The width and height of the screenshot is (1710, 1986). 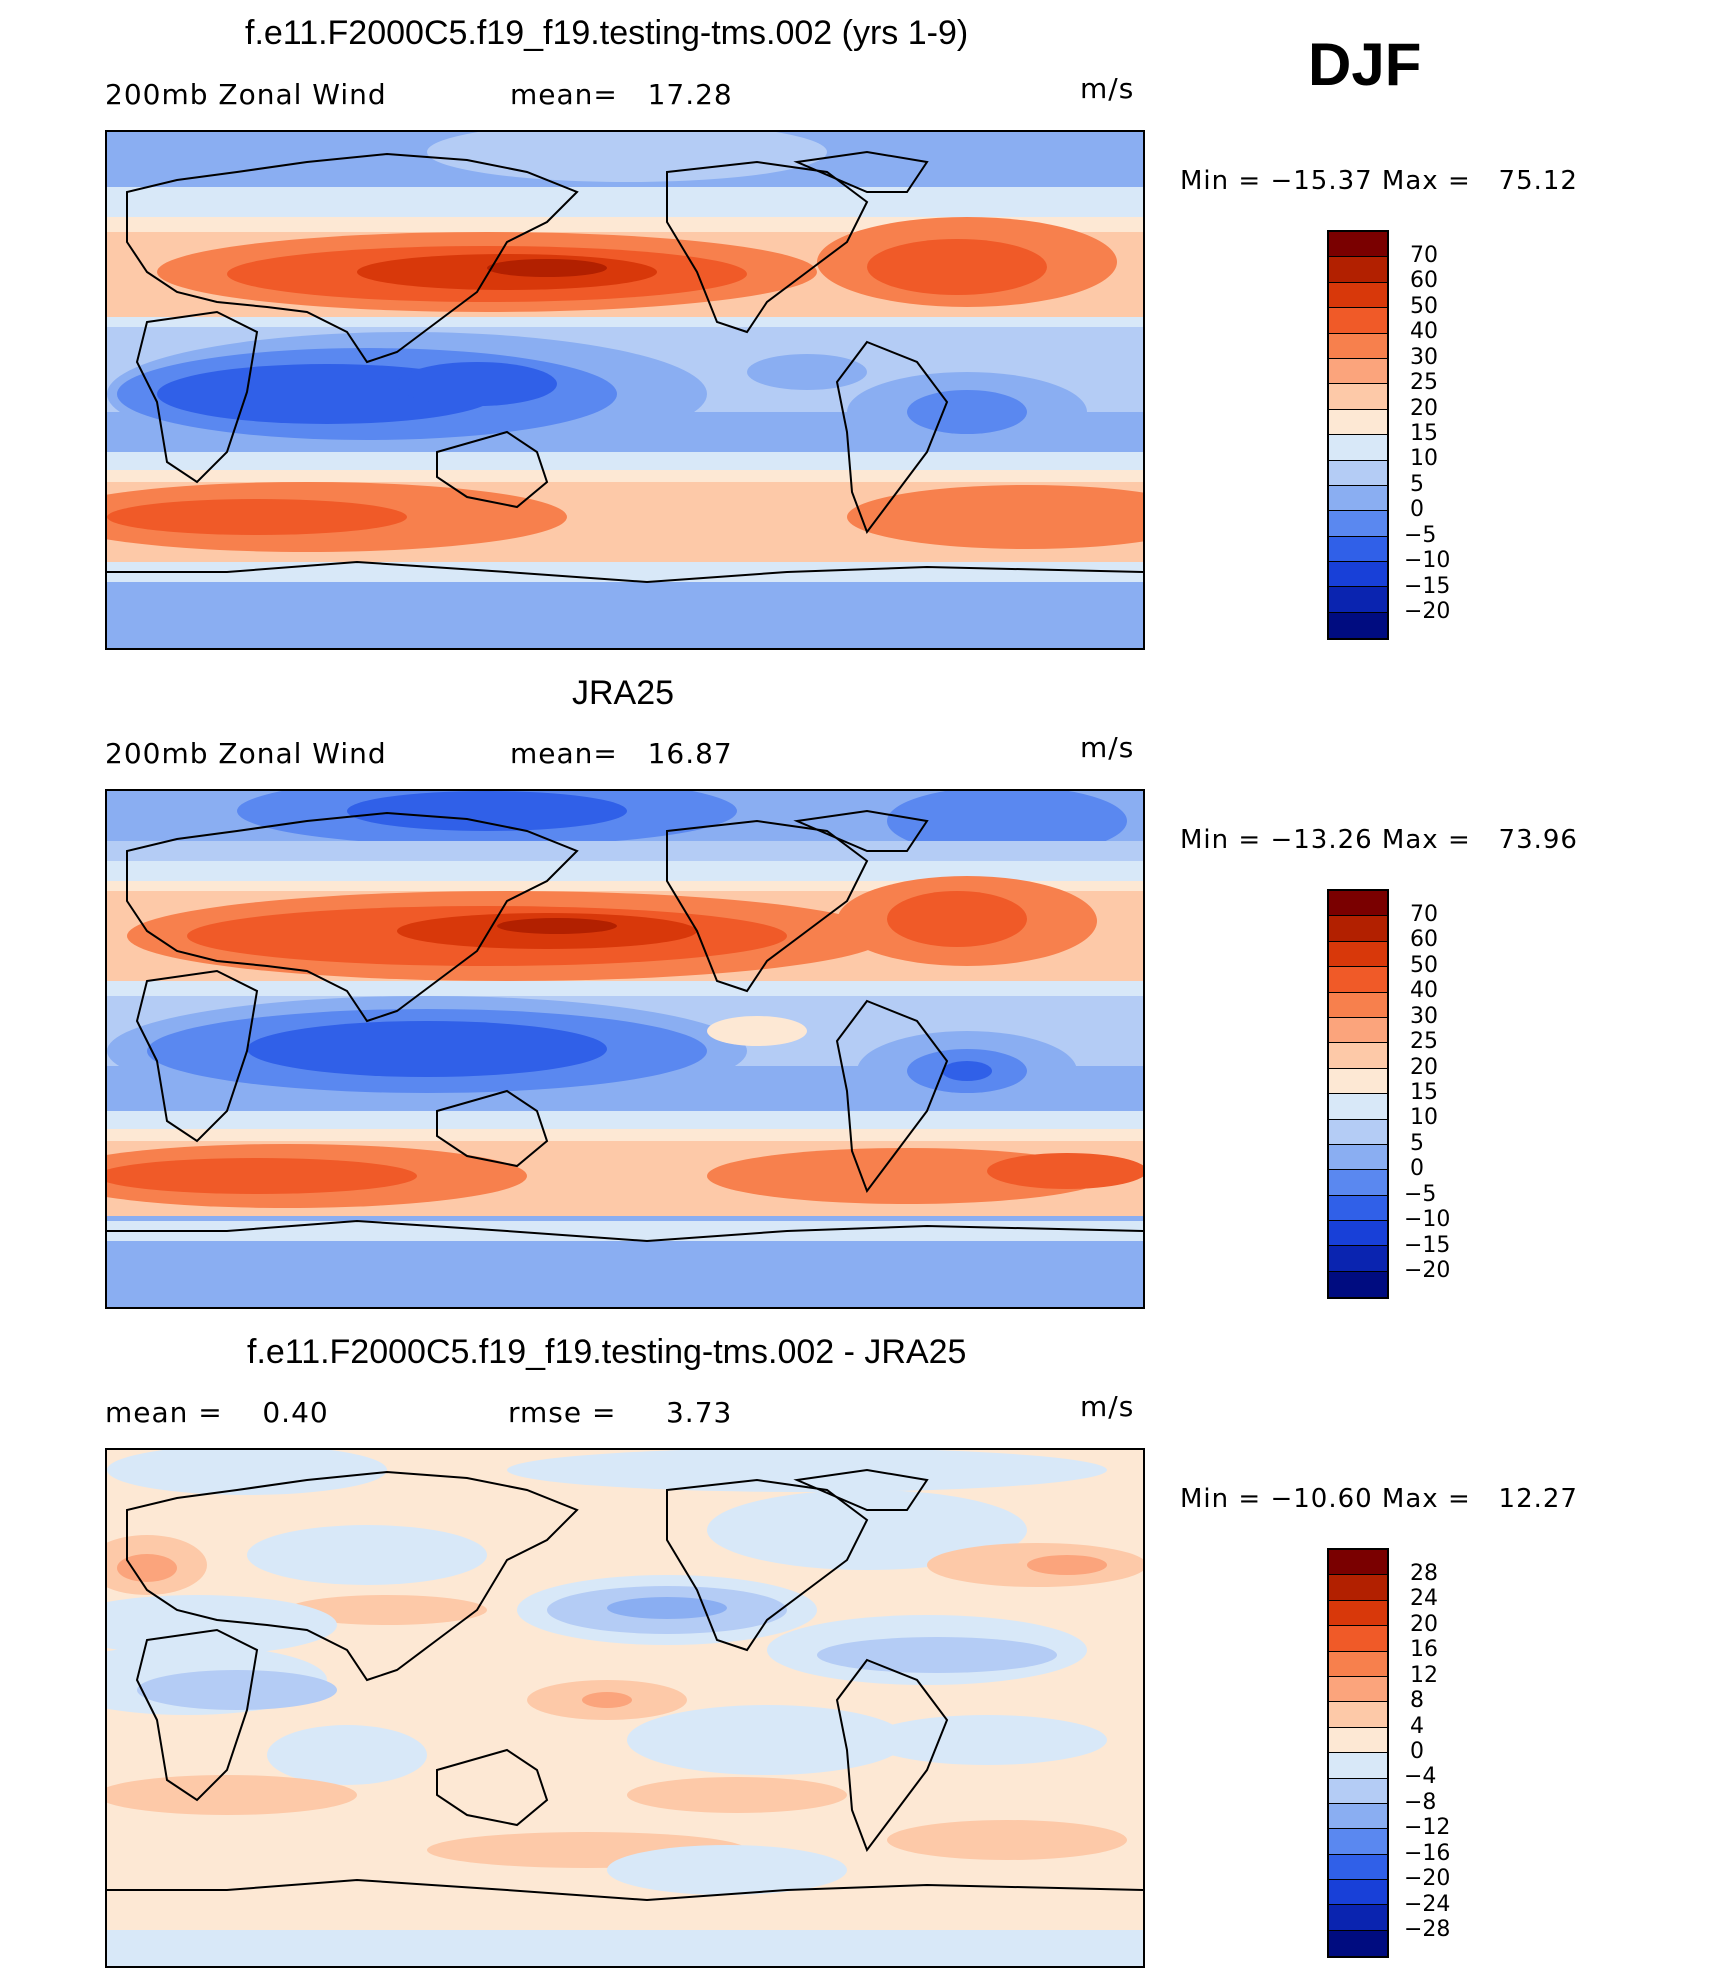 I want to click on colorbar-tick: −24, so click(x=1427, y=1904).